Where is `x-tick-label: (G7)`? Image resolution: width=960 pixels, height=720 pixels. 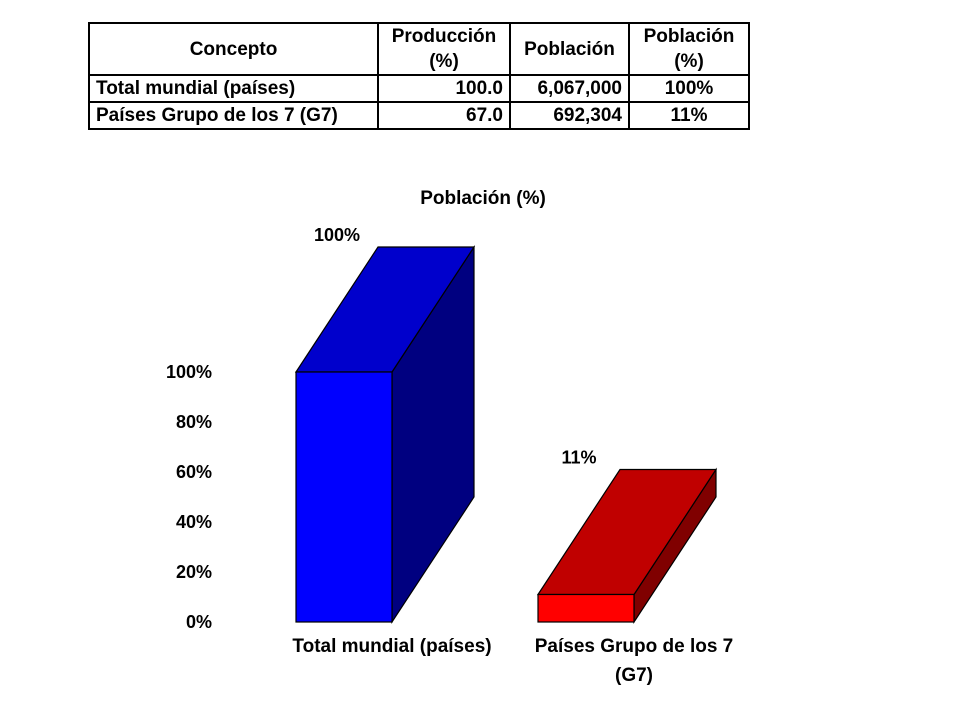
x-tick-label: (G7) is located at coordinates (634, 675).